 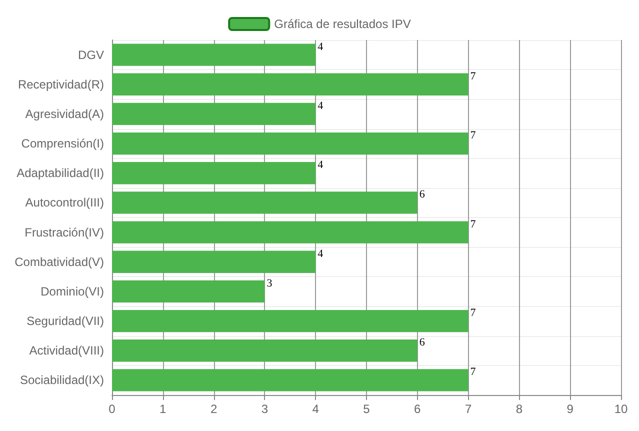 I want to click on y-tick-label: Receptividad(R), so click(x=61, y=84).